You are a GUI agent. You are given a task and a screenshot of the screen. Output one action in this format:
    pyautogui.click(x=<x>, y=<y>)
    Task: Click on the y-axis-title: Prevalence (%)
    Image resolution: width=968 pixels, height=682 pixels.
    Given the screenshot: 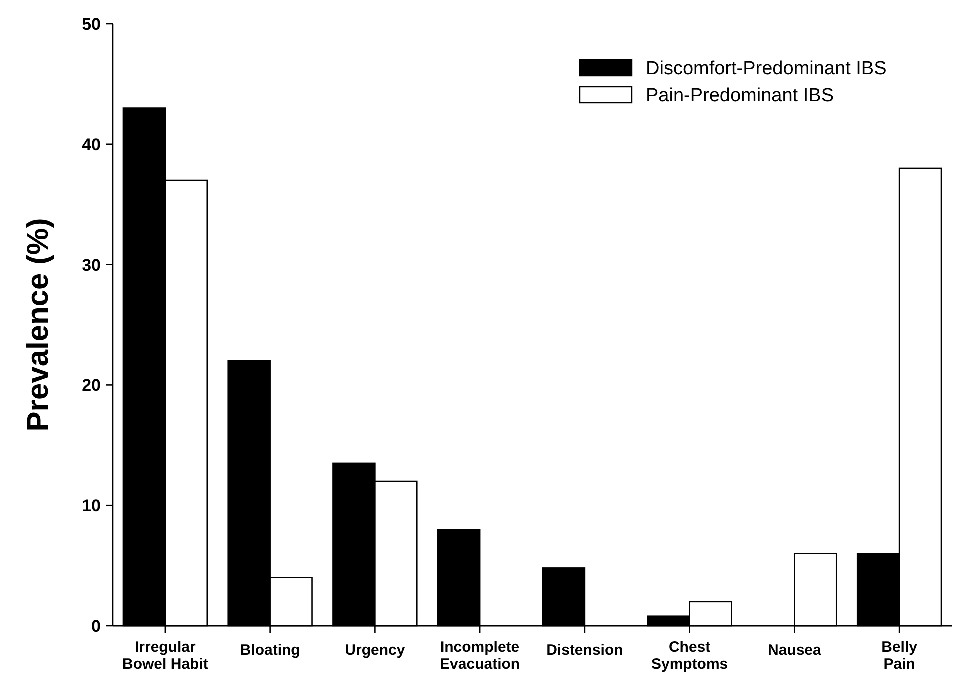 What is the action you would take?
    pyautogui.click(x=38, y=325)
    